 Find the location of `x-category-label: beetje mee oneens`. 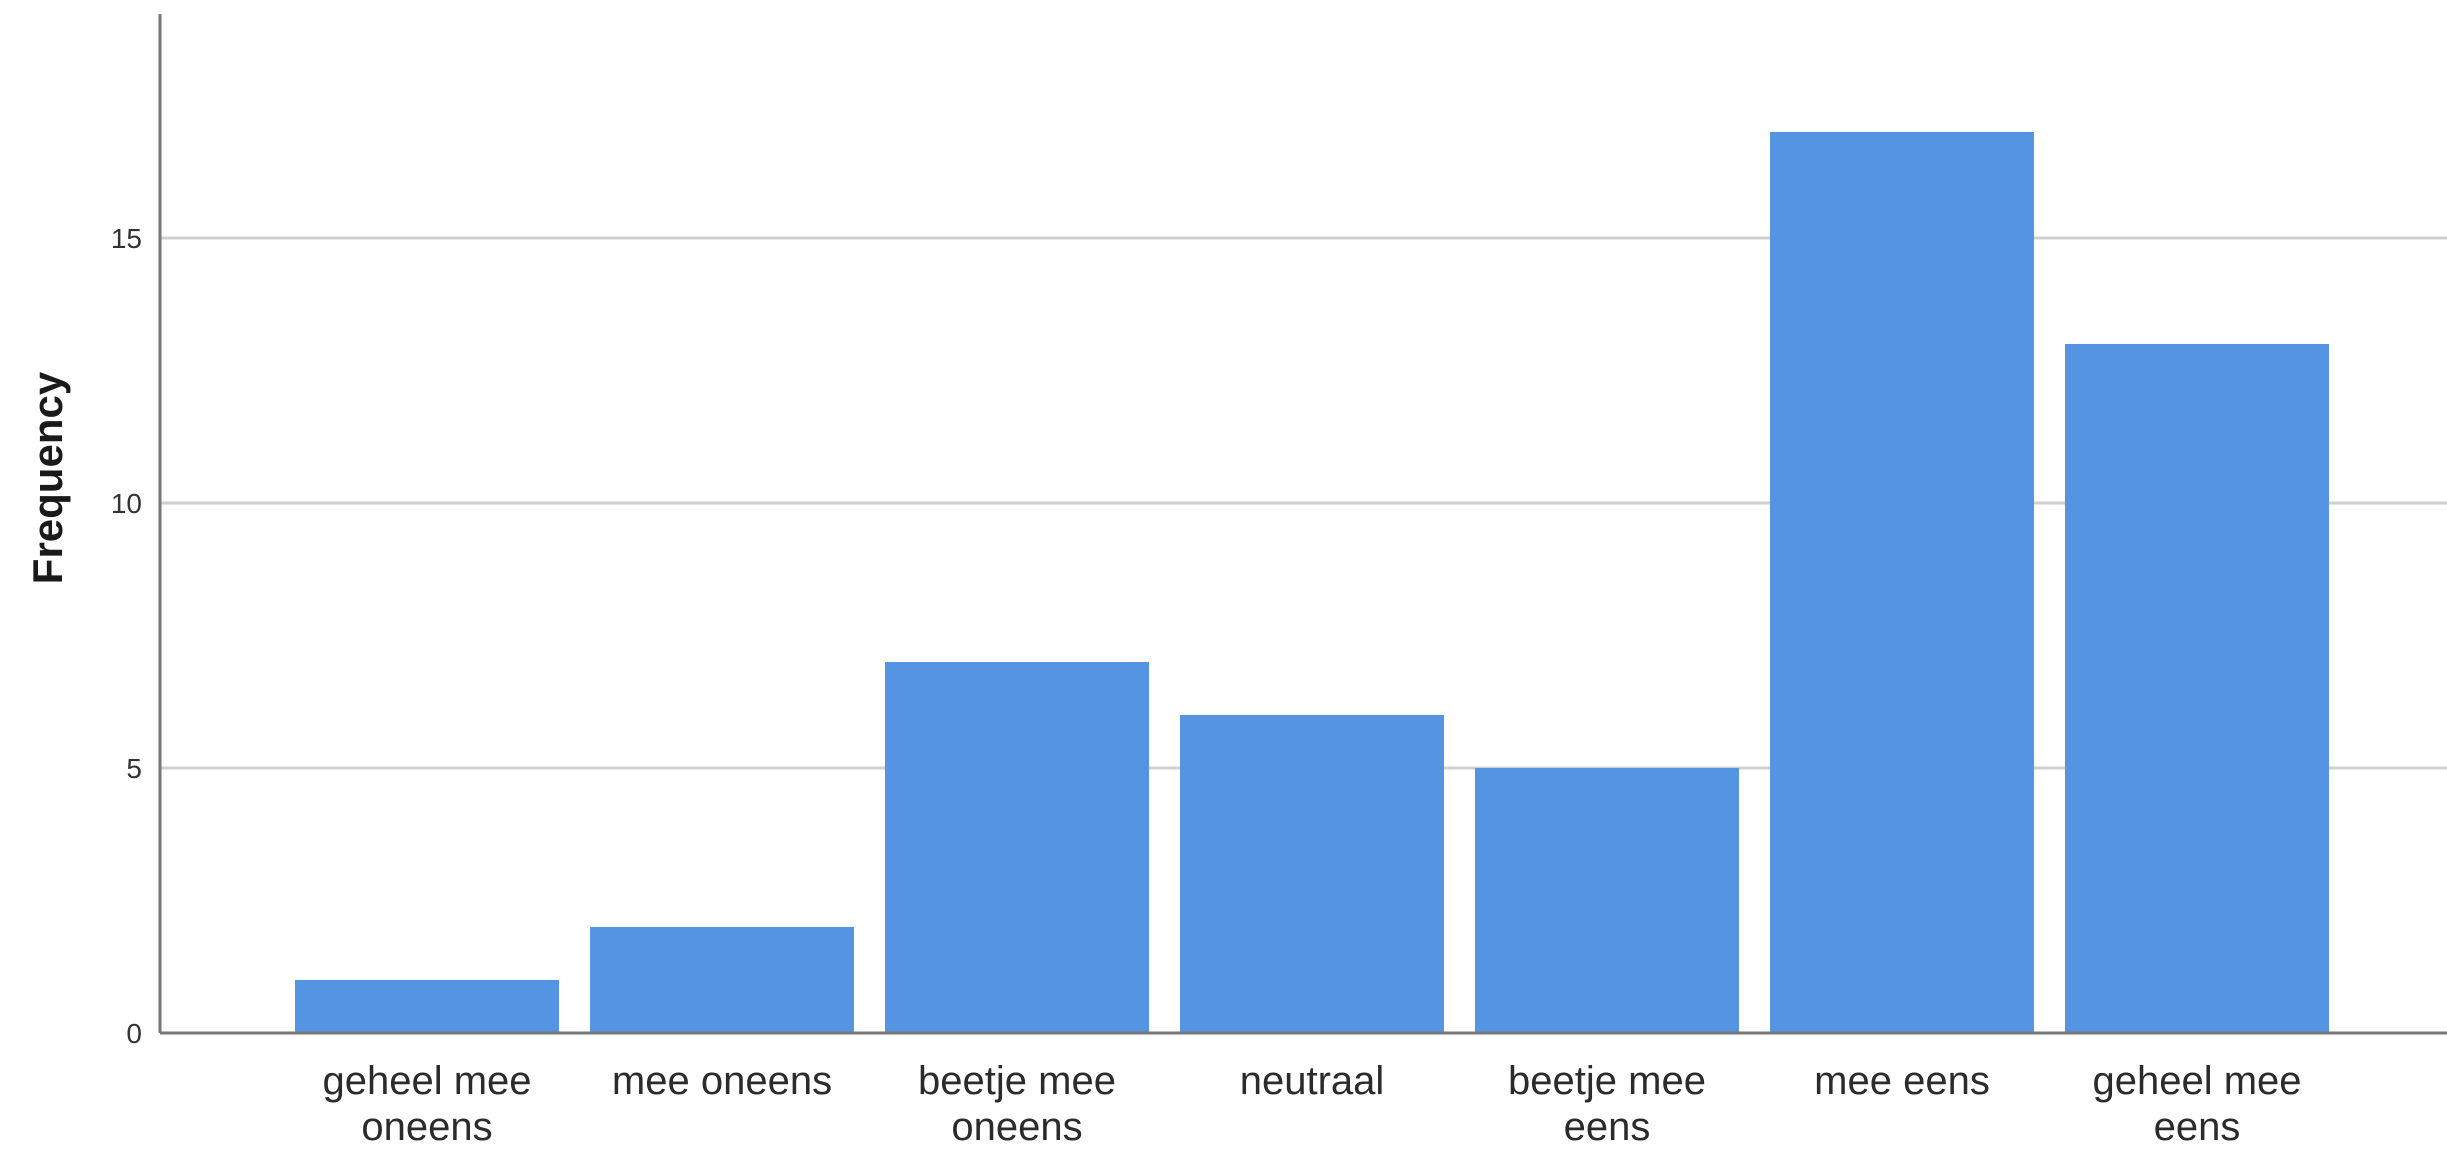

x-category-label: beetje mee oneens is located at coordinates (1017, 1104).